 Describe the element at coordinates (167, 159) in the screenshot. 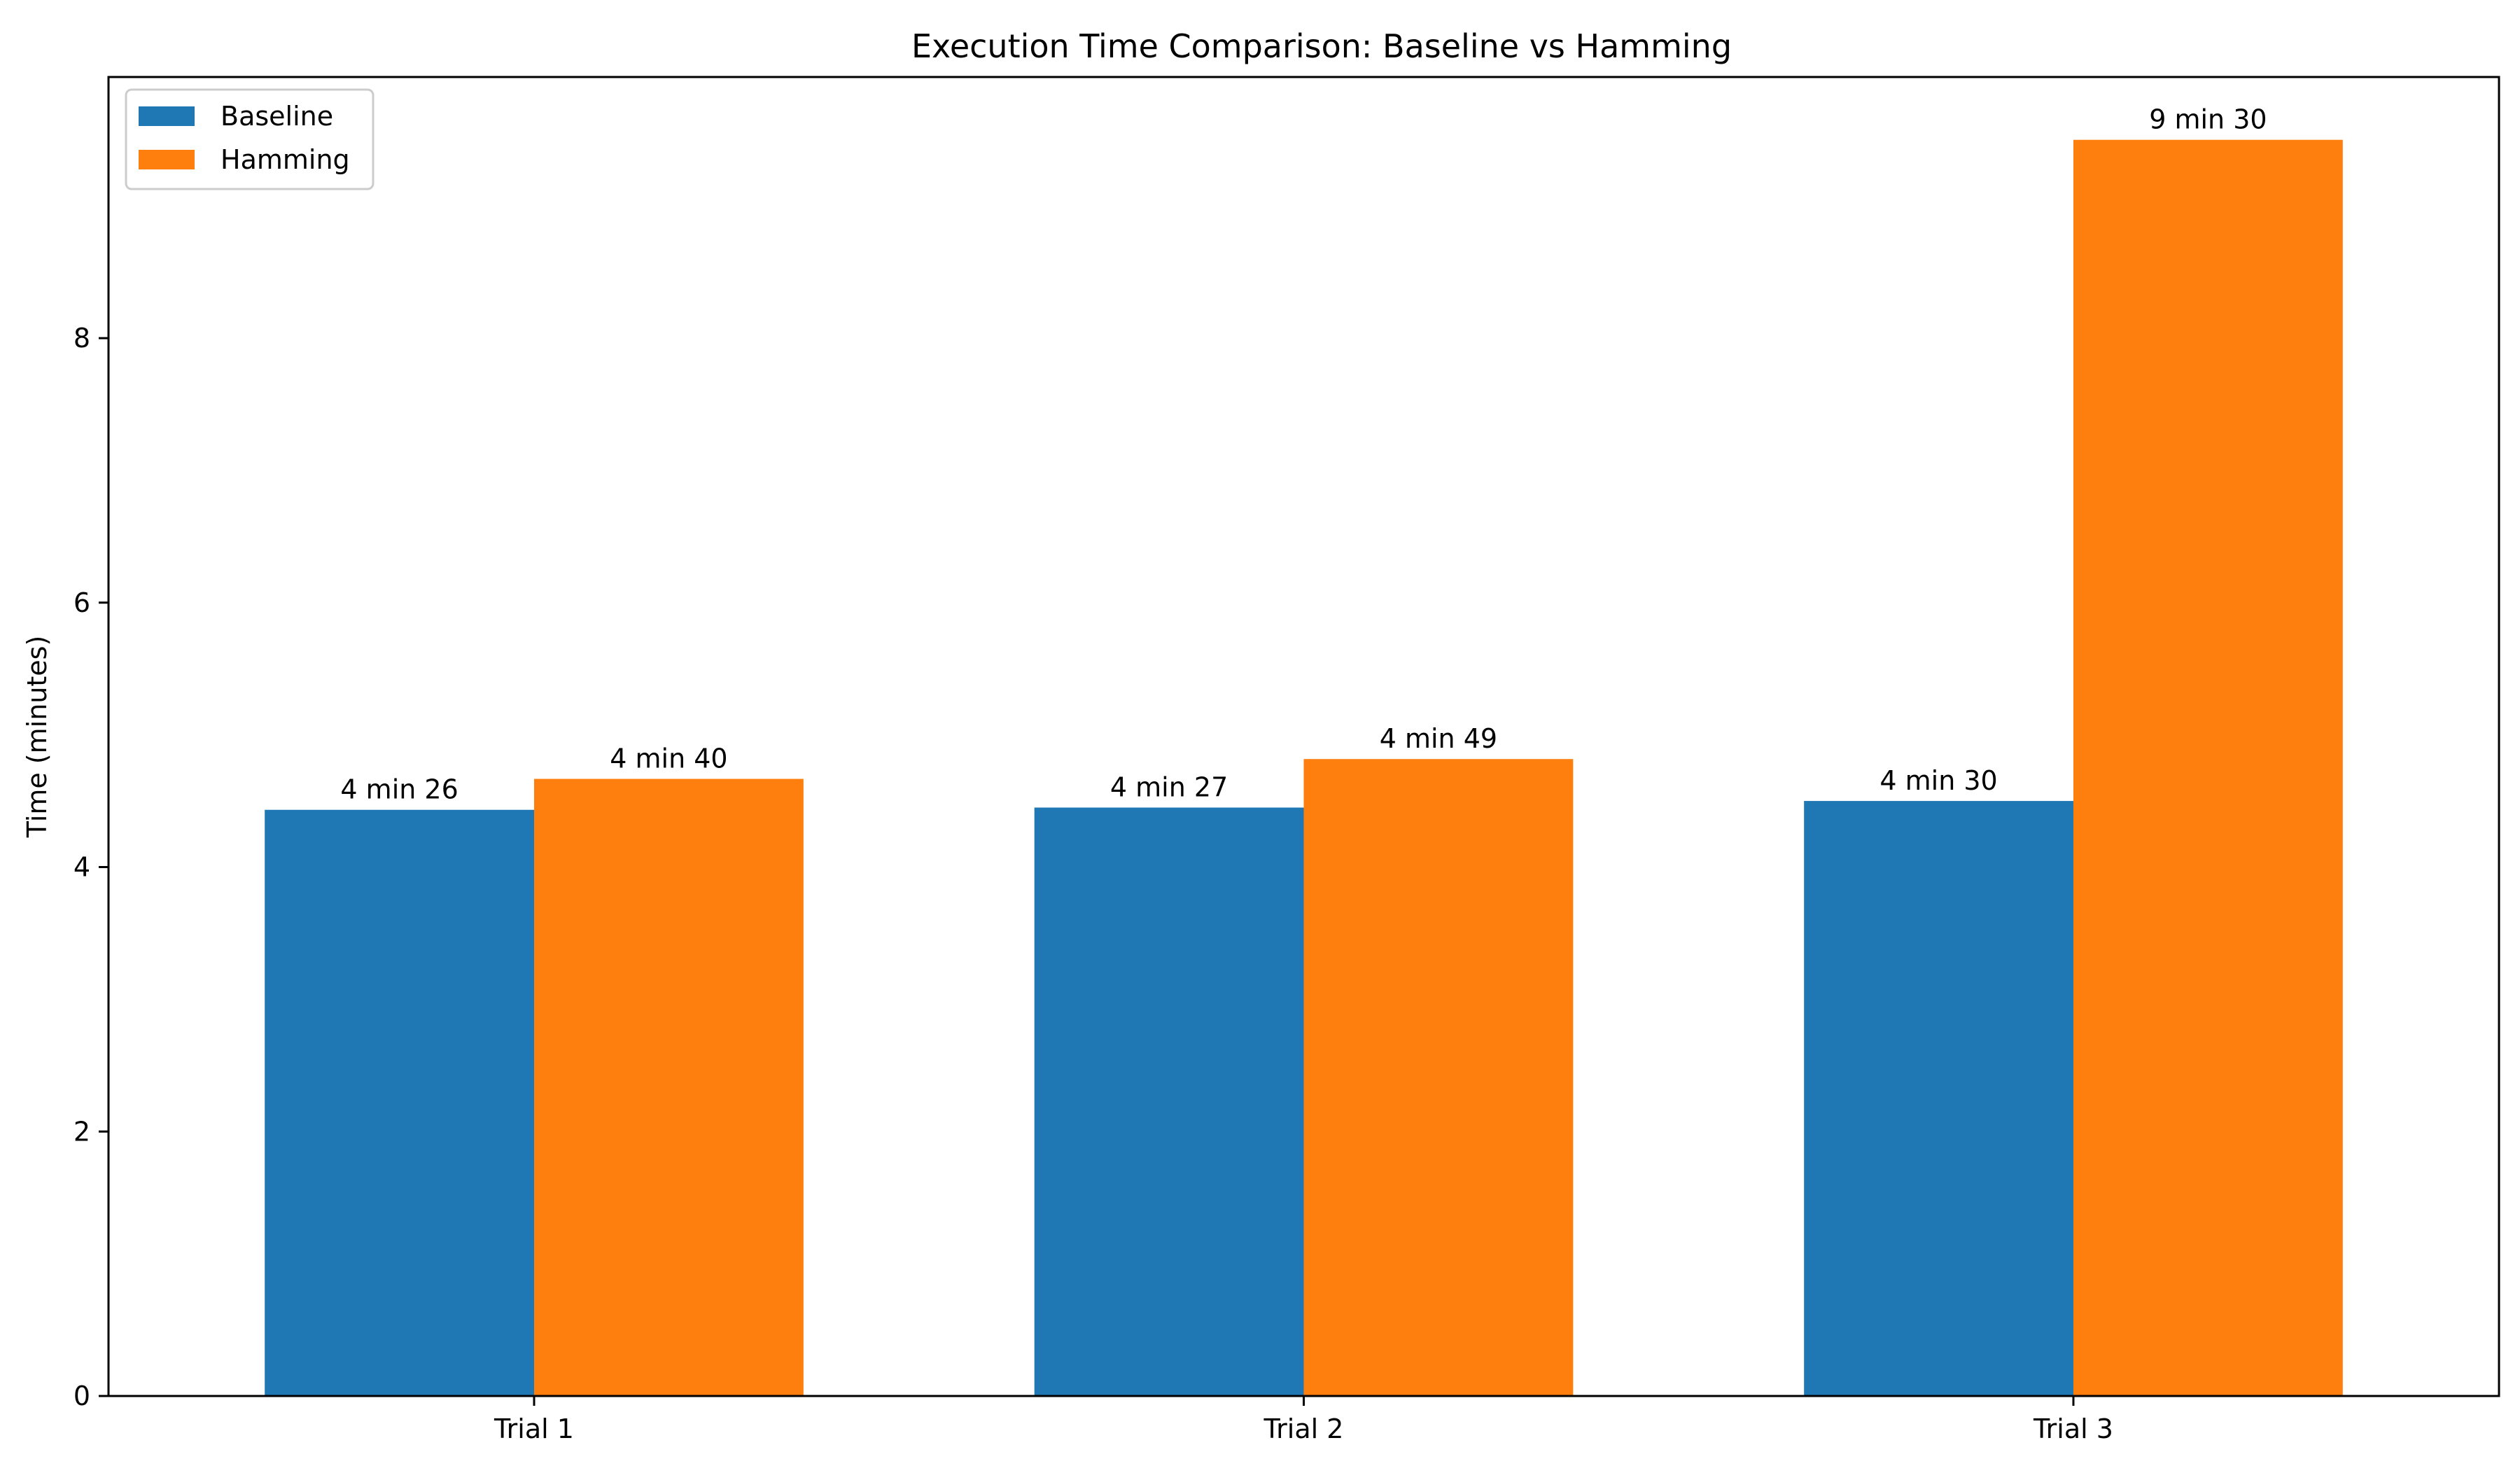

I see `legend-swatch-hamming` at that location.